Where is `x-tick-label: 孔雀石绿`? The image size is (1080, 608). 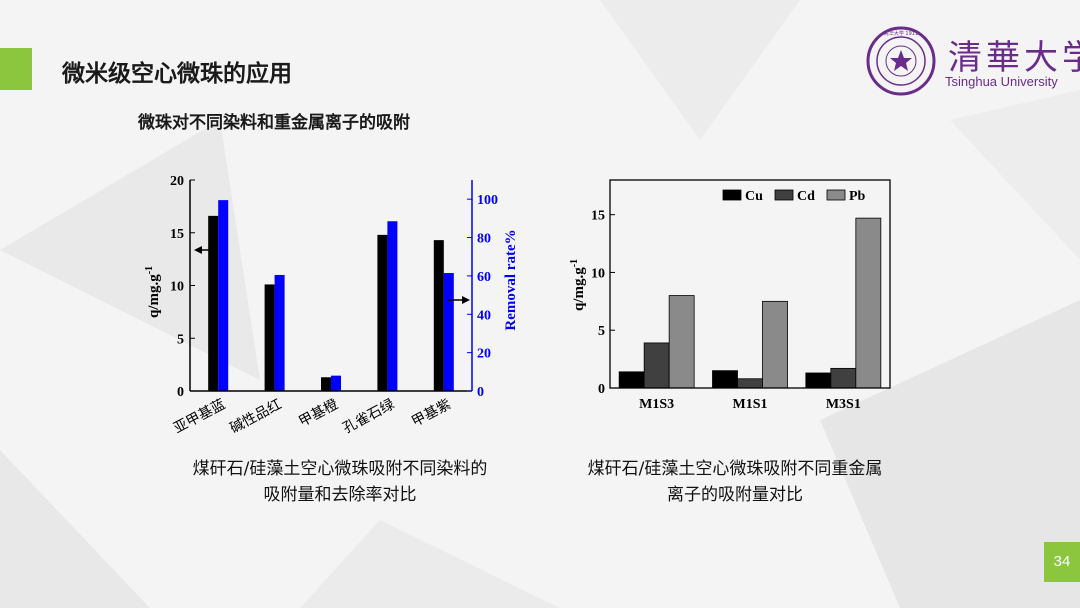
x-tick-label: 孔雀石绿 is located at coordinates (368, 416).